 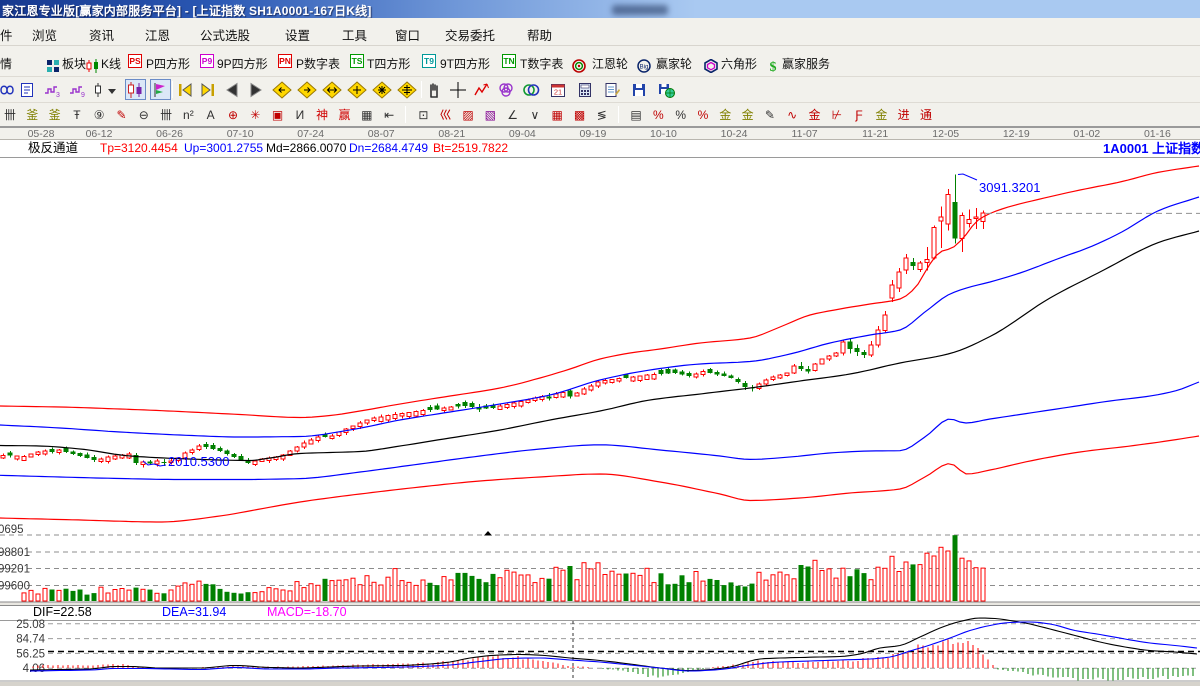 I want to click on note-blue-icon, so click(x=27, y=89).